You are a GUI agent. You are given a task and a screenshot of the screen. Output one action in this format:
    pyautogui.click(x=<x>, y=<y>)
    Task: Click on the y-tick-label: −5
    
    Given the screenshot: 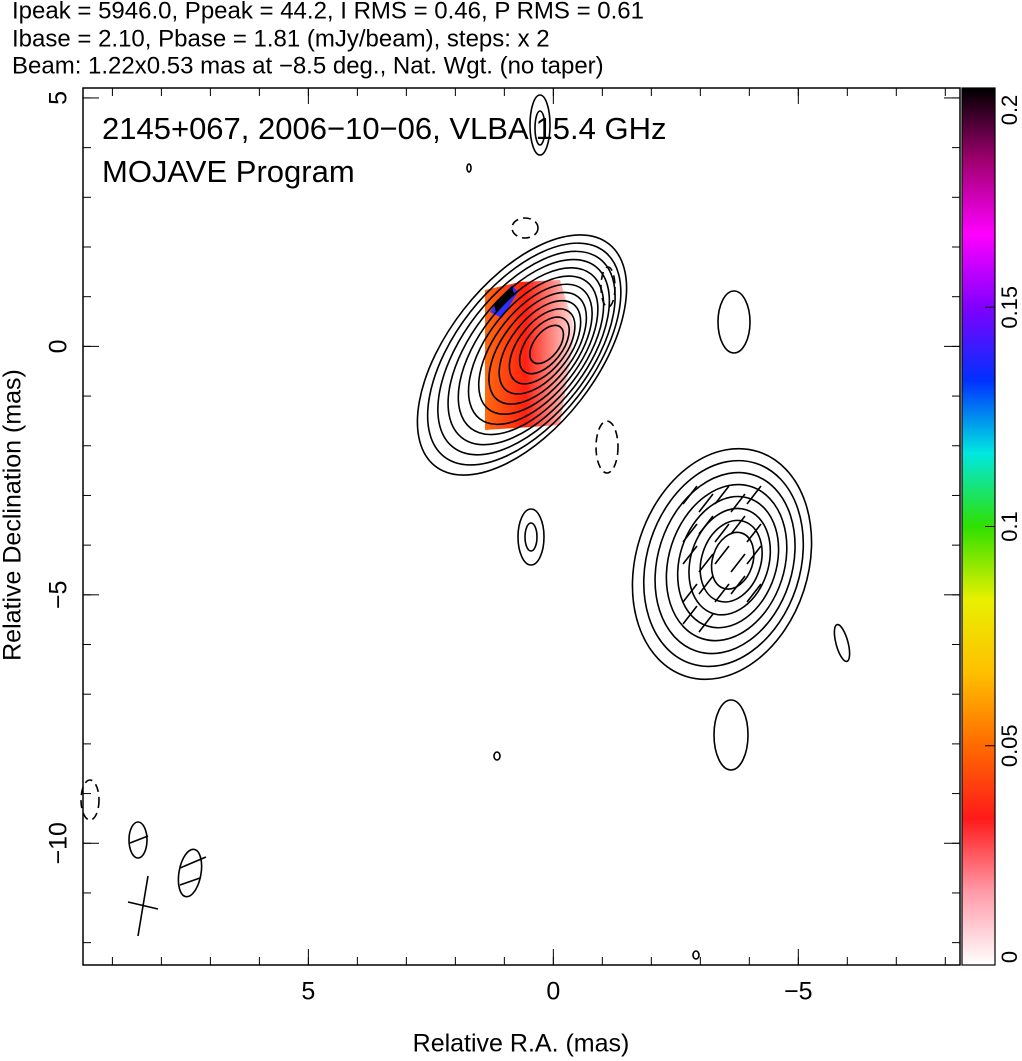 What is the action you would take?
    pyautogui.click(x=59, y=595)
    